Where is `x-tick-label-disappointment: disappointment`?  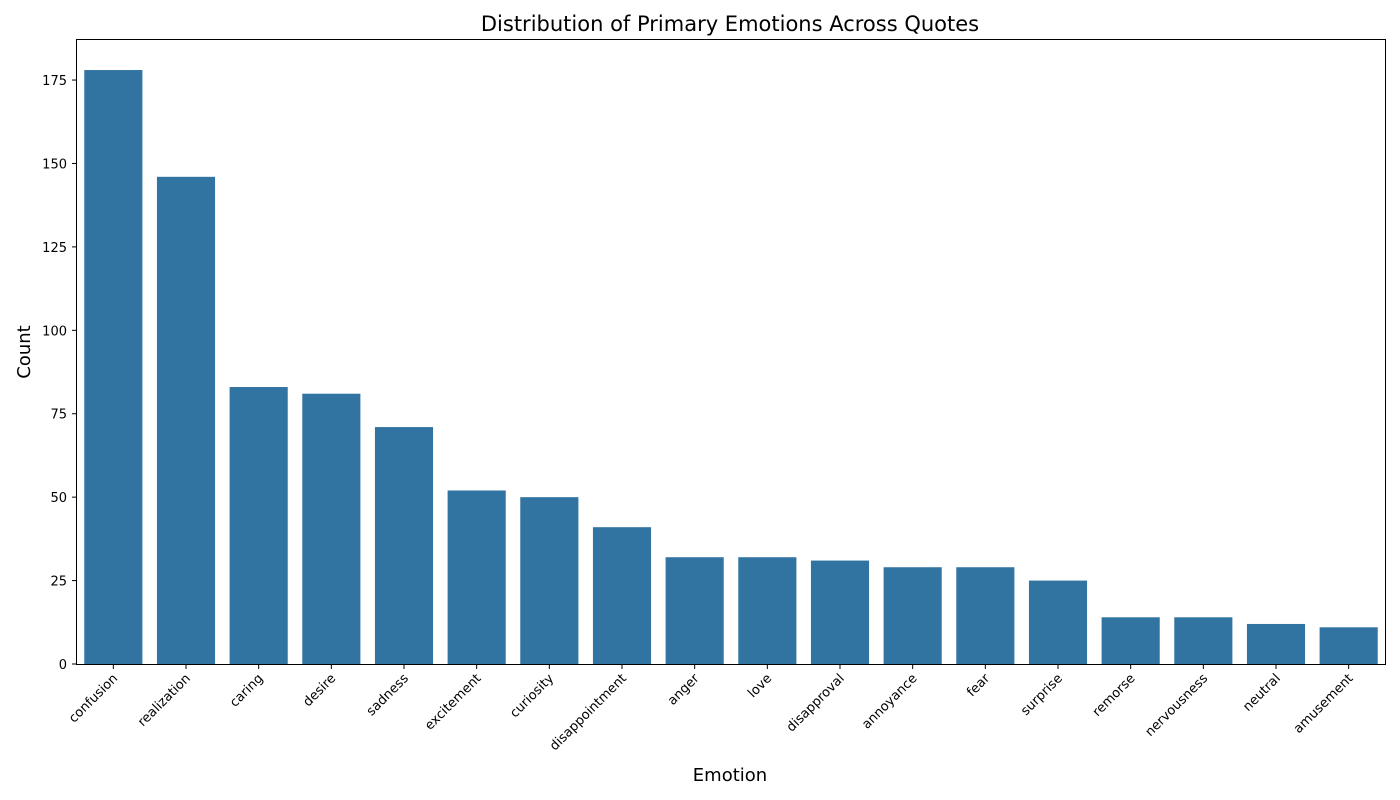
x-tick-label-disappointment: disappointment is located at coordinates (588, 712).